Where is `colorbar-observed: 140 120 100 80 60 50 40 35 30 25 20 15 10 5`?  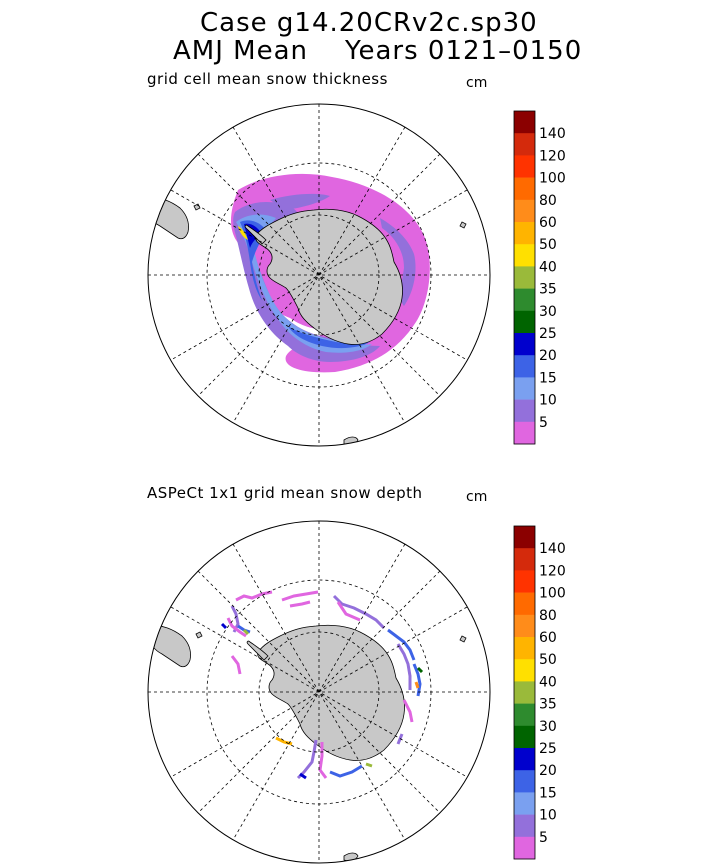
colorbar-observed: 140 120 100 80 60 50 40 35 30 25 20 15 10 5 is located at coordinates (539, 692).